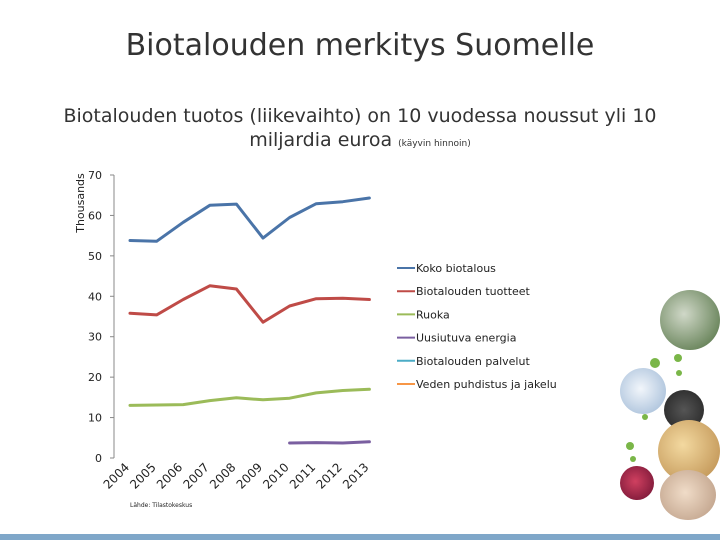 This screenshot has height=540, width=720. I want to click on y-tick-label: 40, so click(95, 296).